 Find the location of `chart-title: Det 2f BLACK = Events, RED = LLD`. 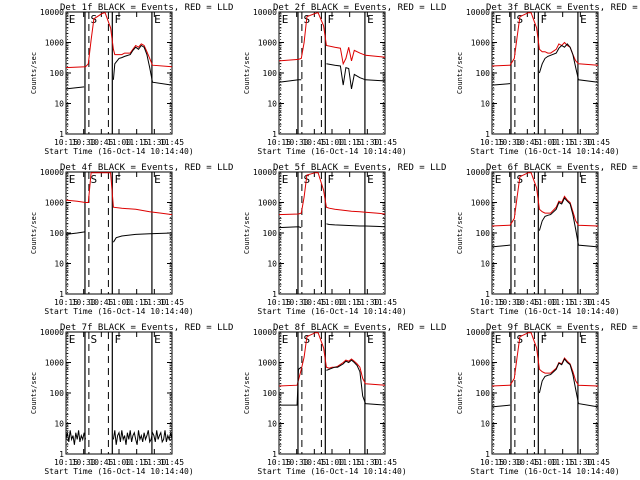

chart-title: Det 2f BLACK = Events, RED = LLD is located at coordinates (359, 8).